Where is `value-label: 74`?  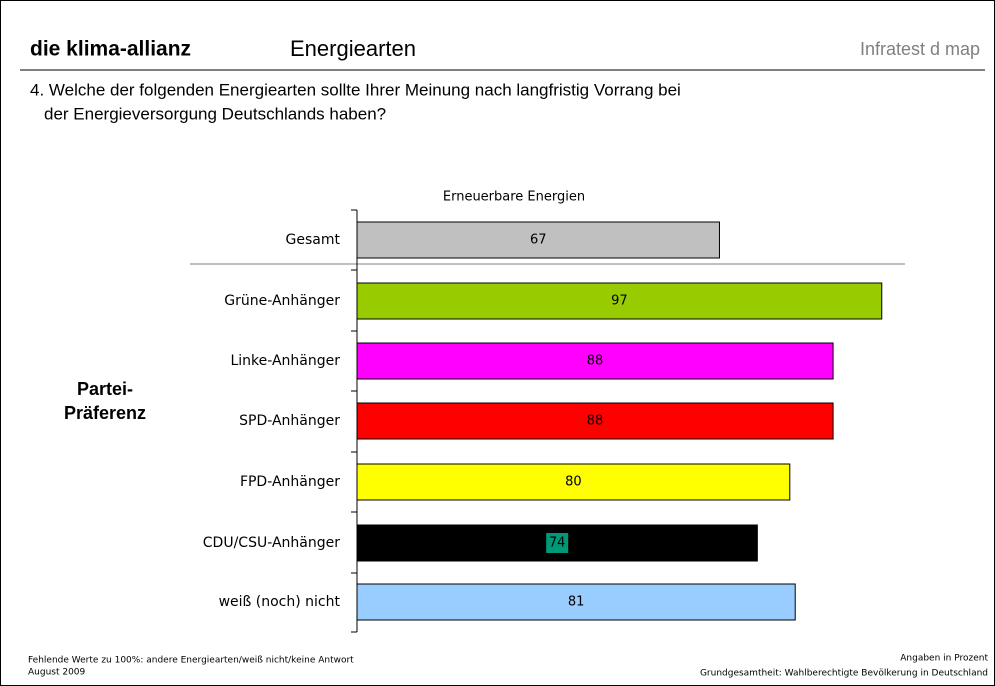 value-label: 74 is located at coordinates (557, 543).